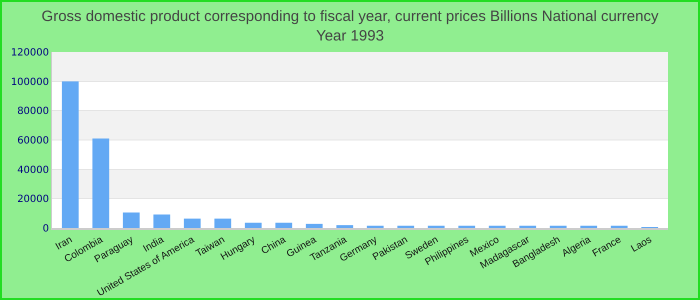 This screenshot has height=300, width=700. Describe the element at coordinates (641, 244) in the screenshot. I see `x-tick-label: Laos` at that location.